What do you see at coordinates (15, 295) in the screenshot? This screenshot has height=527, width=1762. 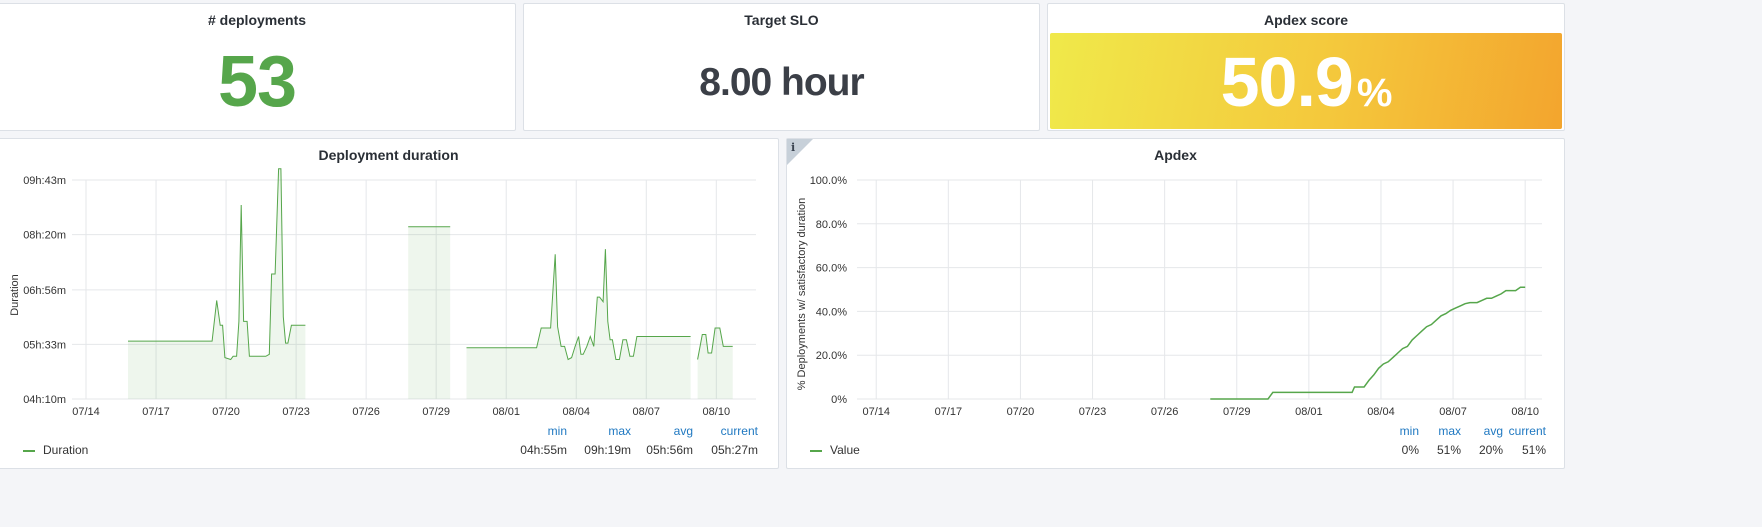 I see `duration-y-axis-label: Duration` at bounding box center [15, 295].